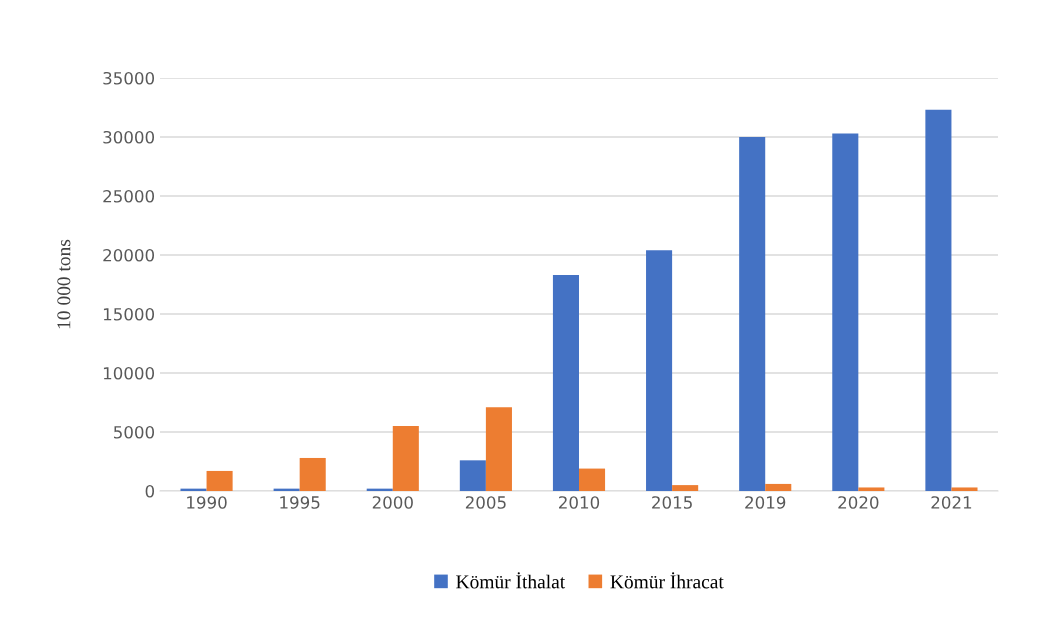 The height and width of the screenshot is (618, 1051). Describe the element at coordinates (150, 491) in the screenshot. I see `y-tick-label: 0` at that location.